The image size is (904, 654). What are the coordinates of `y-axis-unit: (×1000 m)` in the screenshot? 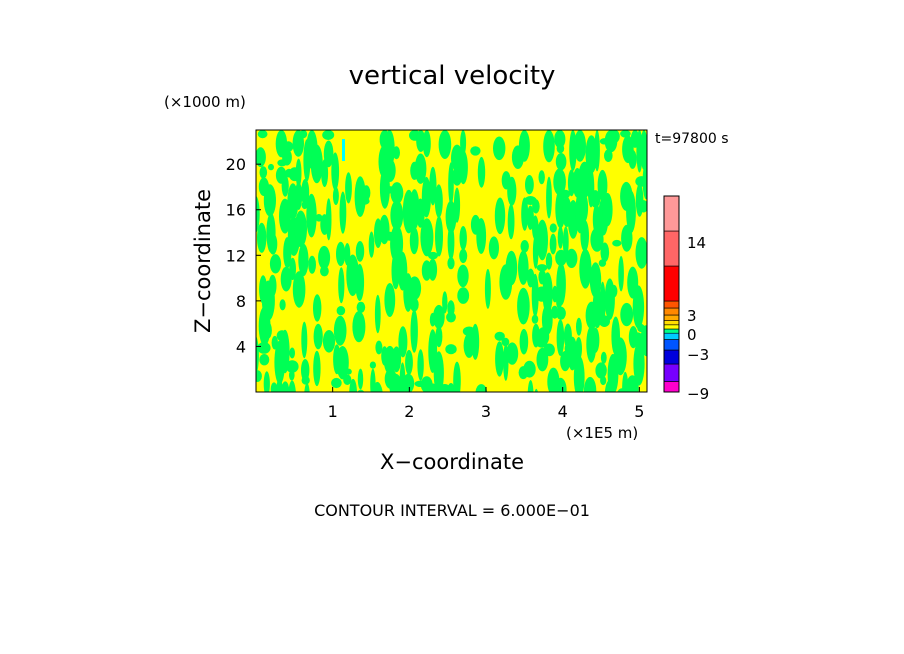 It's located at (205, 102).